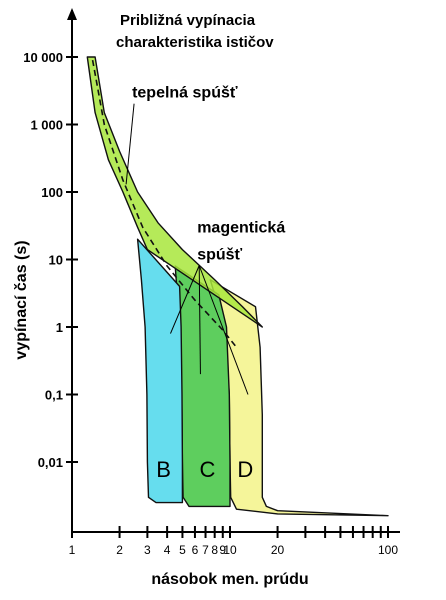  What do you see at coordinates (52, 192) in the screenshot?
I see `y-tick-label: 100` at bounding box center [52, 192].